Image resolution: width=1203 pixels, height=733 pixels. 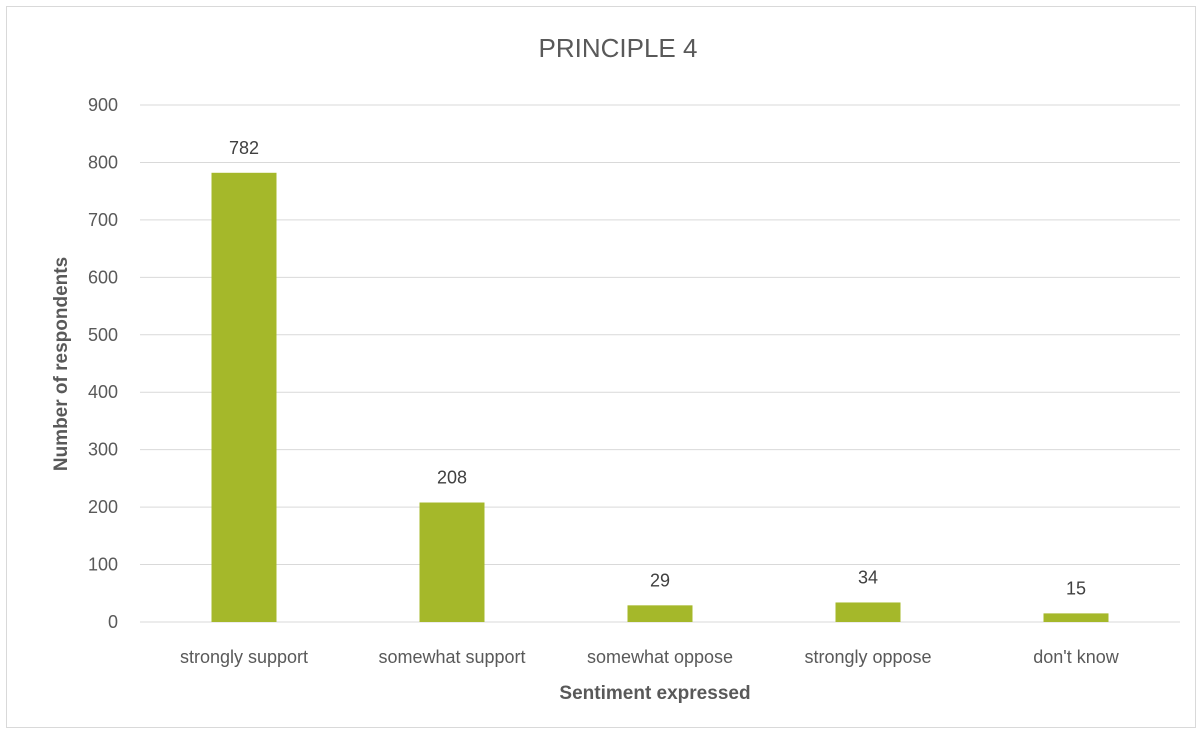 I want to click on data-label: 208, so click(x=452, y=478).